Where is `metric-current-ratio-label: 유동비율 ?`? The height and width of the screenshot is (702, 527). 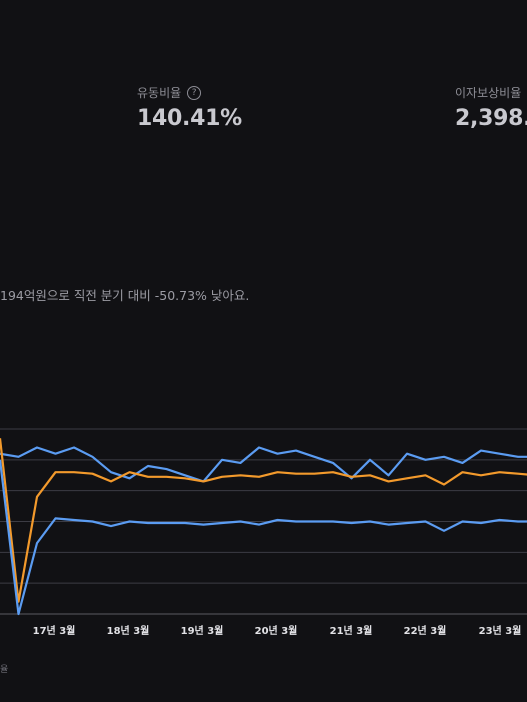
metric-current-ratio-label: 유동비율 ? is located at coordinates (169, 92).